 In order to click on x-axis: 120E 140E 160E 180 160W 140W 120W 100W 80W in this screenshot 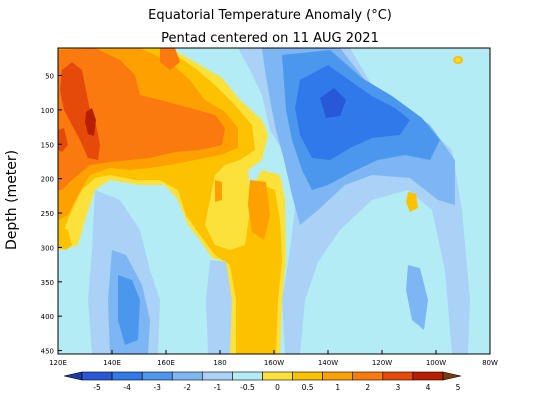, I will do `click(273, 358)`.